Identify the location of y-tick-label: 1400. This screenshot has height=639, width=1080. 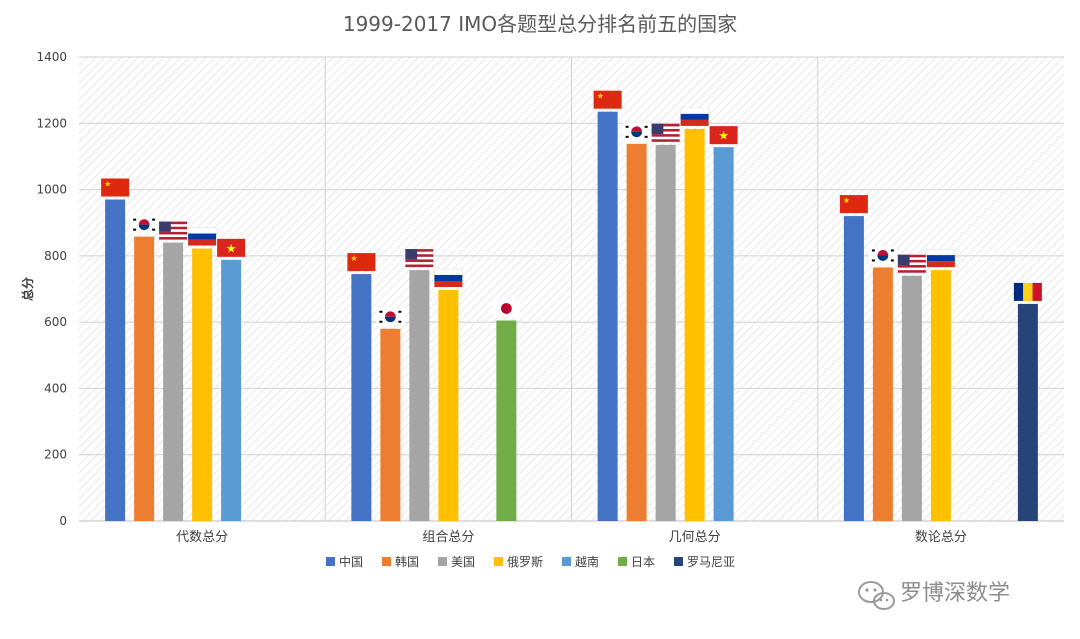
(51, 57).